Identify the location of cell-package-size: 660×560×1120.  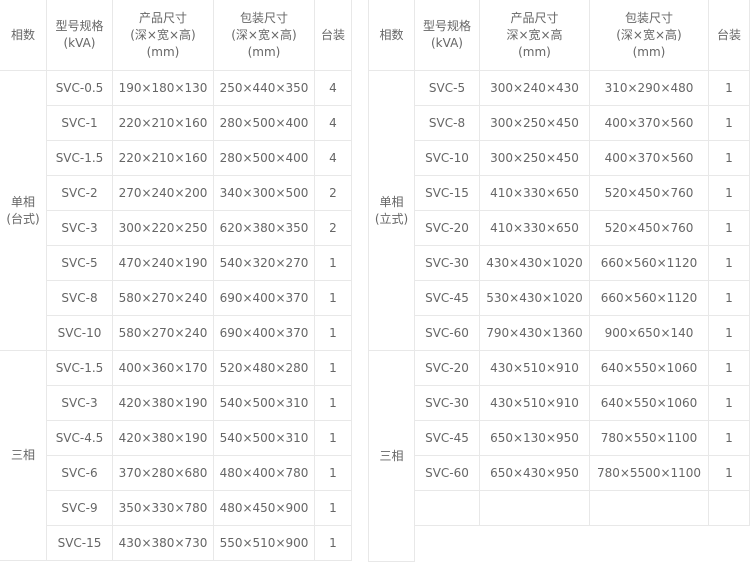
(649, 298).